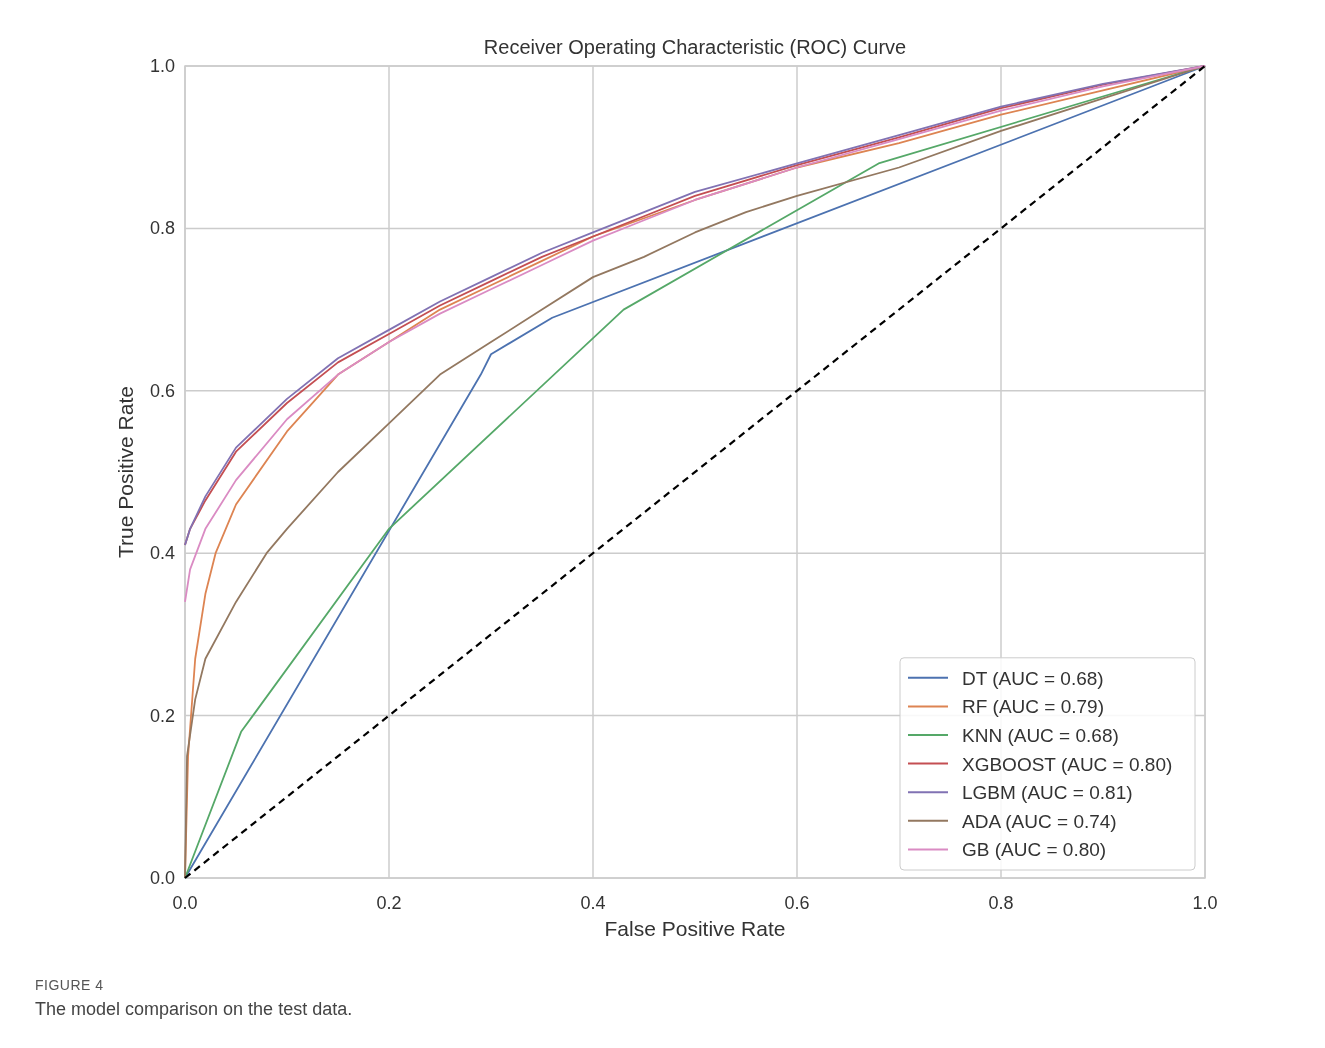  Describe the element at coordinates (162, 66) in the screenshot. I see `y-tick-label: 1.0` at that location.